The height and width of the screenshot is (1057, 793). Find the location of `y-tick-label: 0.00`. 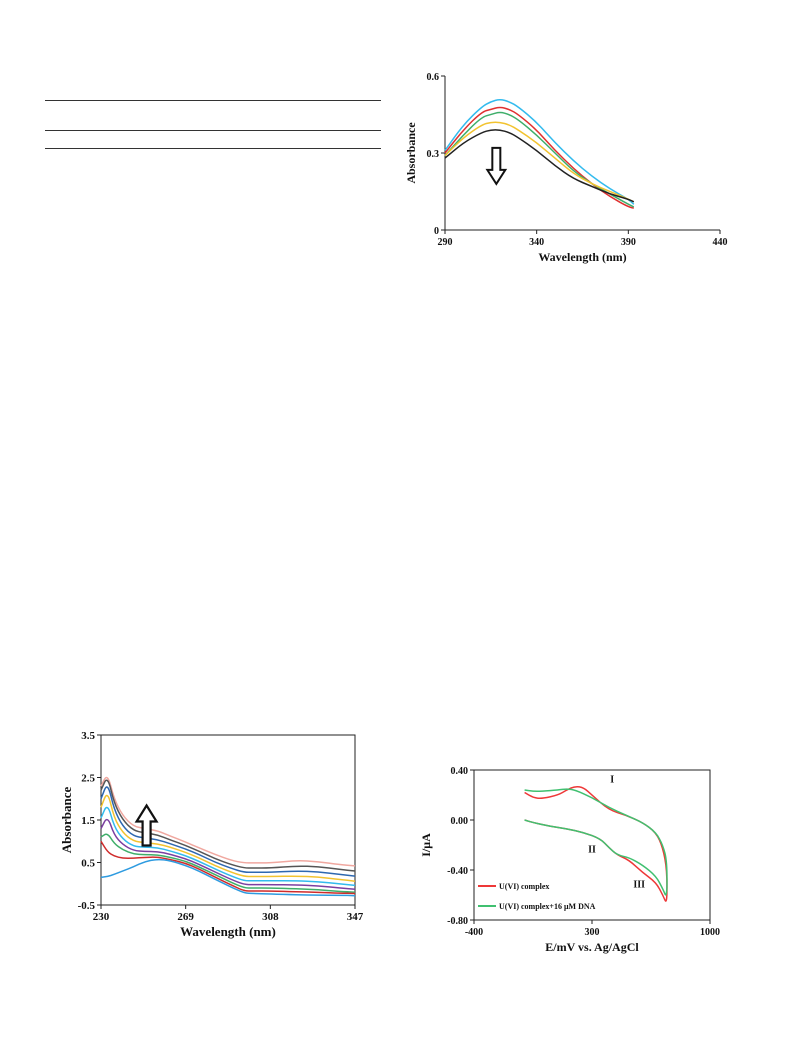

y-tick-label: 0.00 is located at coordinates (460, 821).